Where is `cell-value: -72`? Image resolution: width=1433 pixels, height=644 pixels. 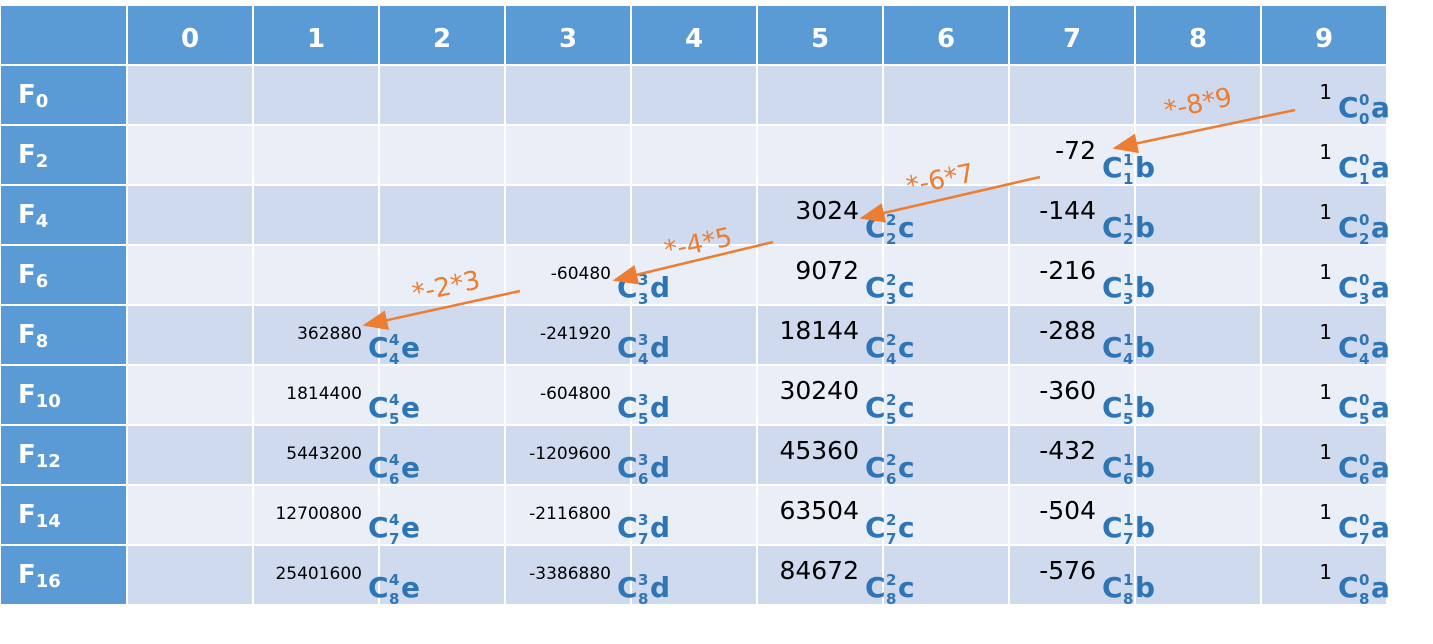 cell-value: -72 is located at coordinates (1075, 150).